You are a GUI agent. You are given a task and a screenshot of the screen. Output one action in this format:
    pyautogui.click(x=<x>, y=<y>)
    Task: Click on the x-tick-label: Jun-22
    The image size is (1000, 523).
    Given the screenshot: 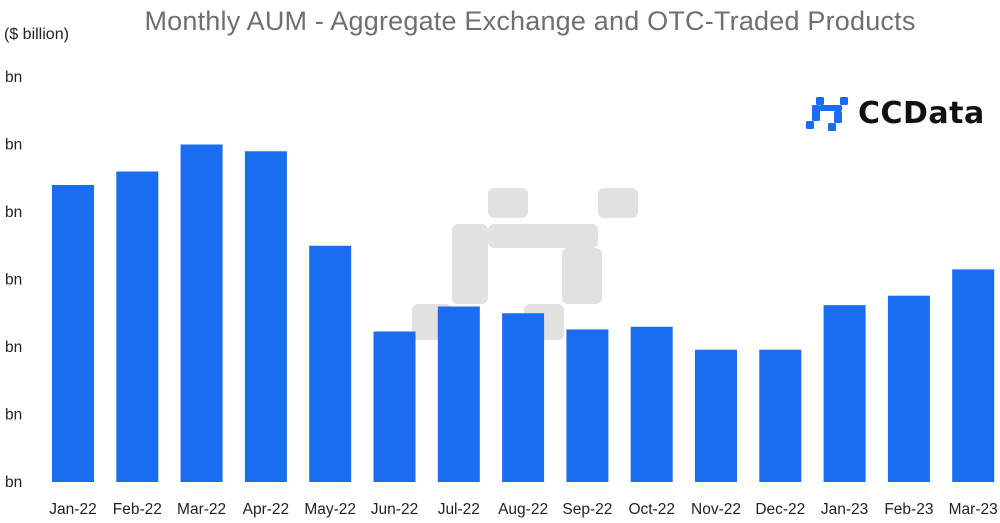 What is the action you would take?
    pyautogui.click(x=394, y=509)
    